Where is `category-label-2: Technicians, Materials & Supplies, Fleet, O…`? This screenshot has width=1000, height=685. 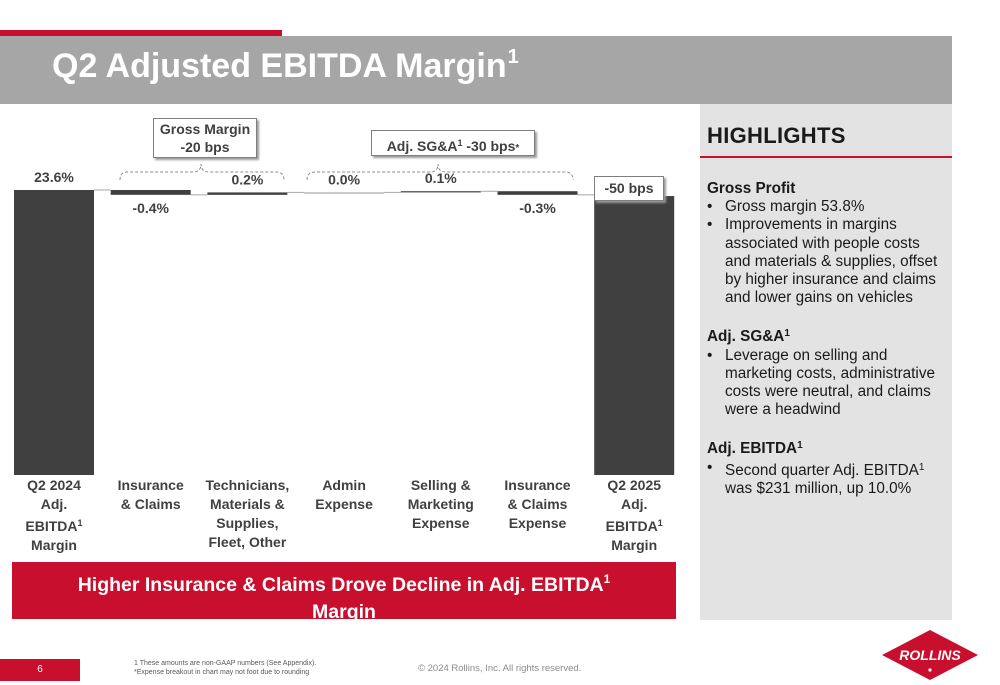 category-label-2: Technicians, Materials & Supplies, Fleet, O… is located at coordinates (247, 513).